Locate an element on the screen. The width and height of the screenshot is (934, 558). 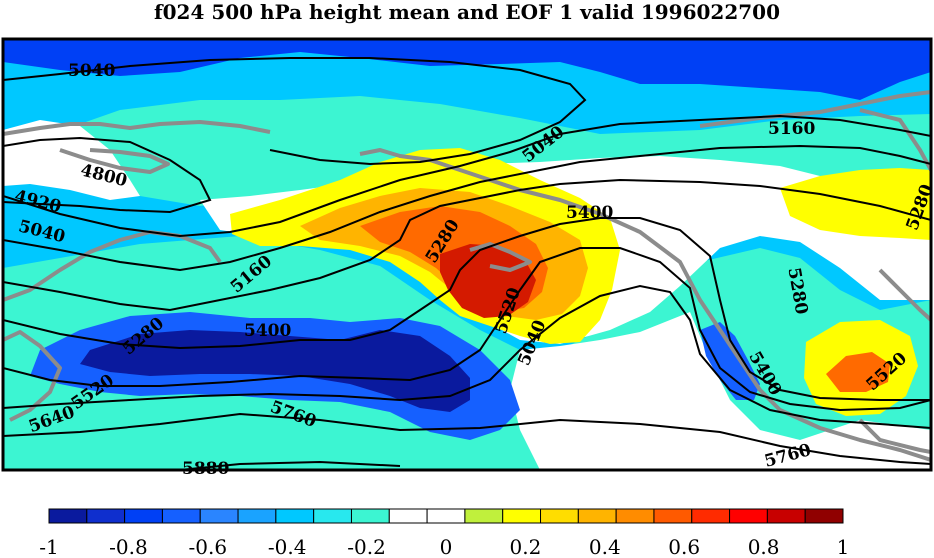
region-neutral-southeast is located at coordinates (720, 391).